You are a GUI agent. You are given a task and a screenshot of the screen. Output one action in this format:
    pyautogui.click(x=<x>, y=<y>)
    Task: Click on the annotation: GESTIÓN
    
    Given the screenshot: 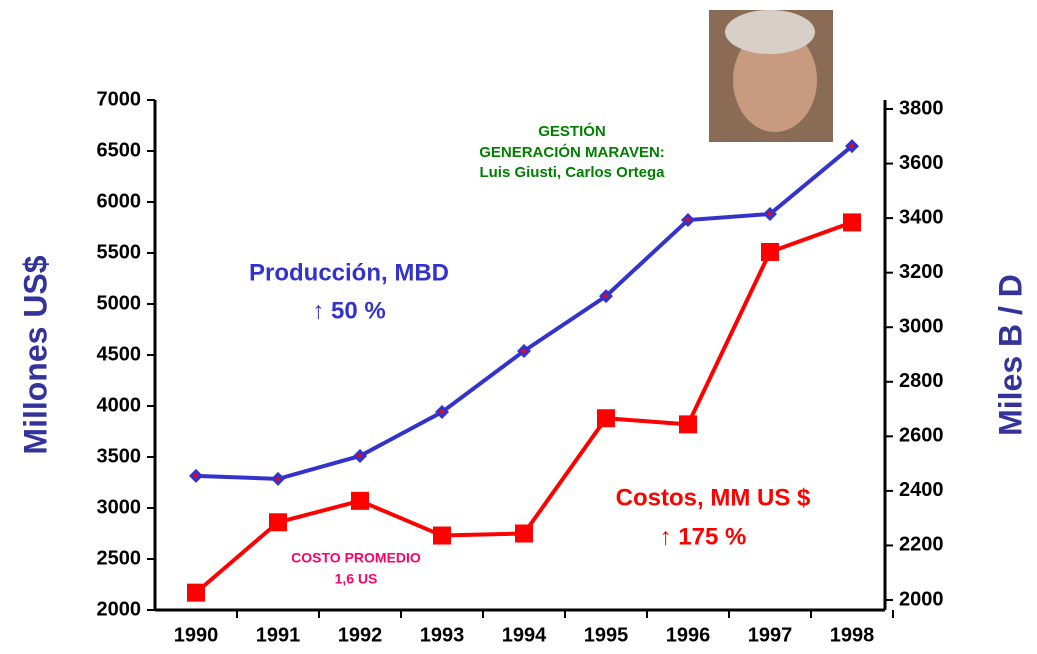 What is the action you would take?
    pyautogui.click(x=572, y=131)
    